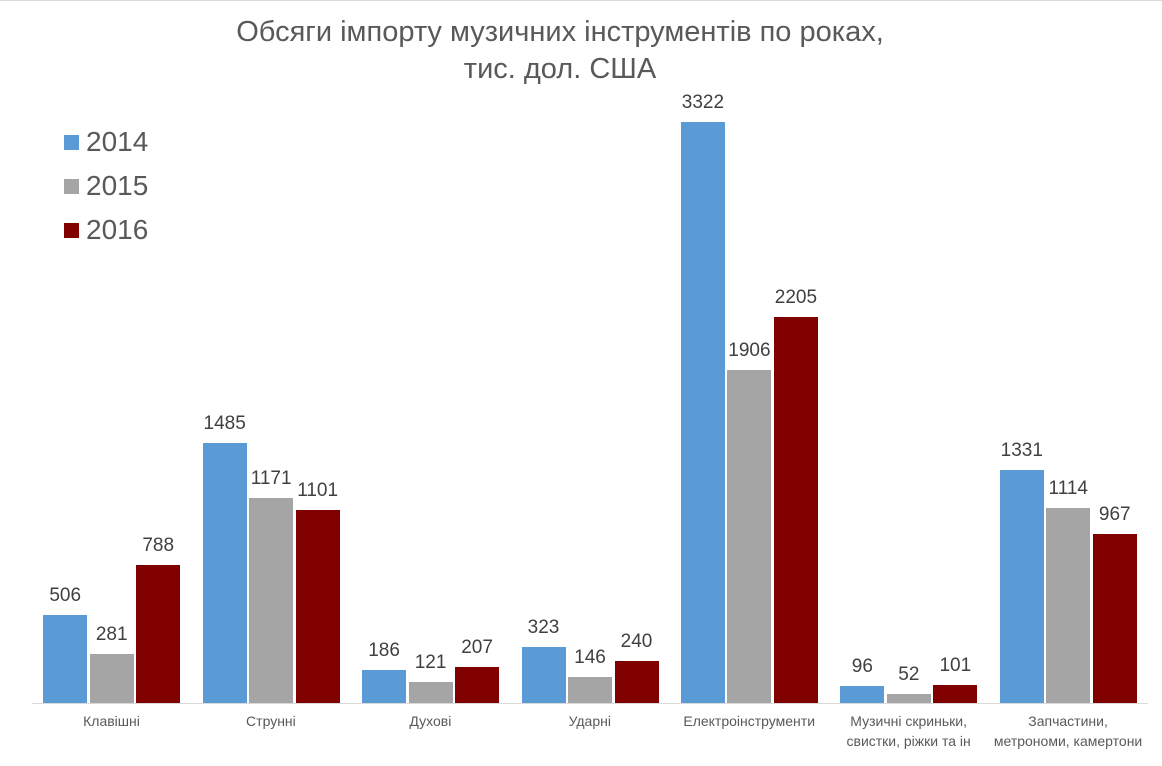 The height and width of the screenshot is (766, 1162). Describe the element at coordinates (430, 721) in the screenshot. I see `category-label: Духові` at that location.